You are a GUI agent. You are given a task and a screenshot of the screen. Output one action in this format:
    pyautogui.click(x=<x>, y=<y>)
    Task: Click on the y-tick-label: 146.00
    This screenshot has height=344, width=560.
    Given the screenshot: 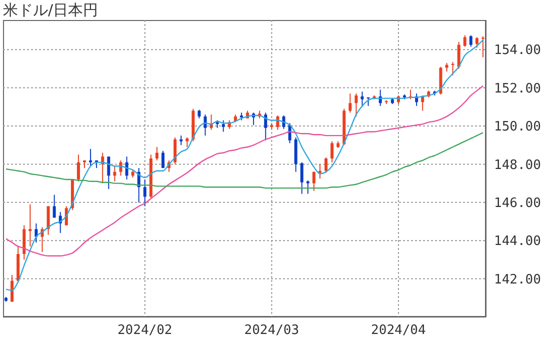 What is the action you would take?
    pyautogui.click(x=517, y=204)
    